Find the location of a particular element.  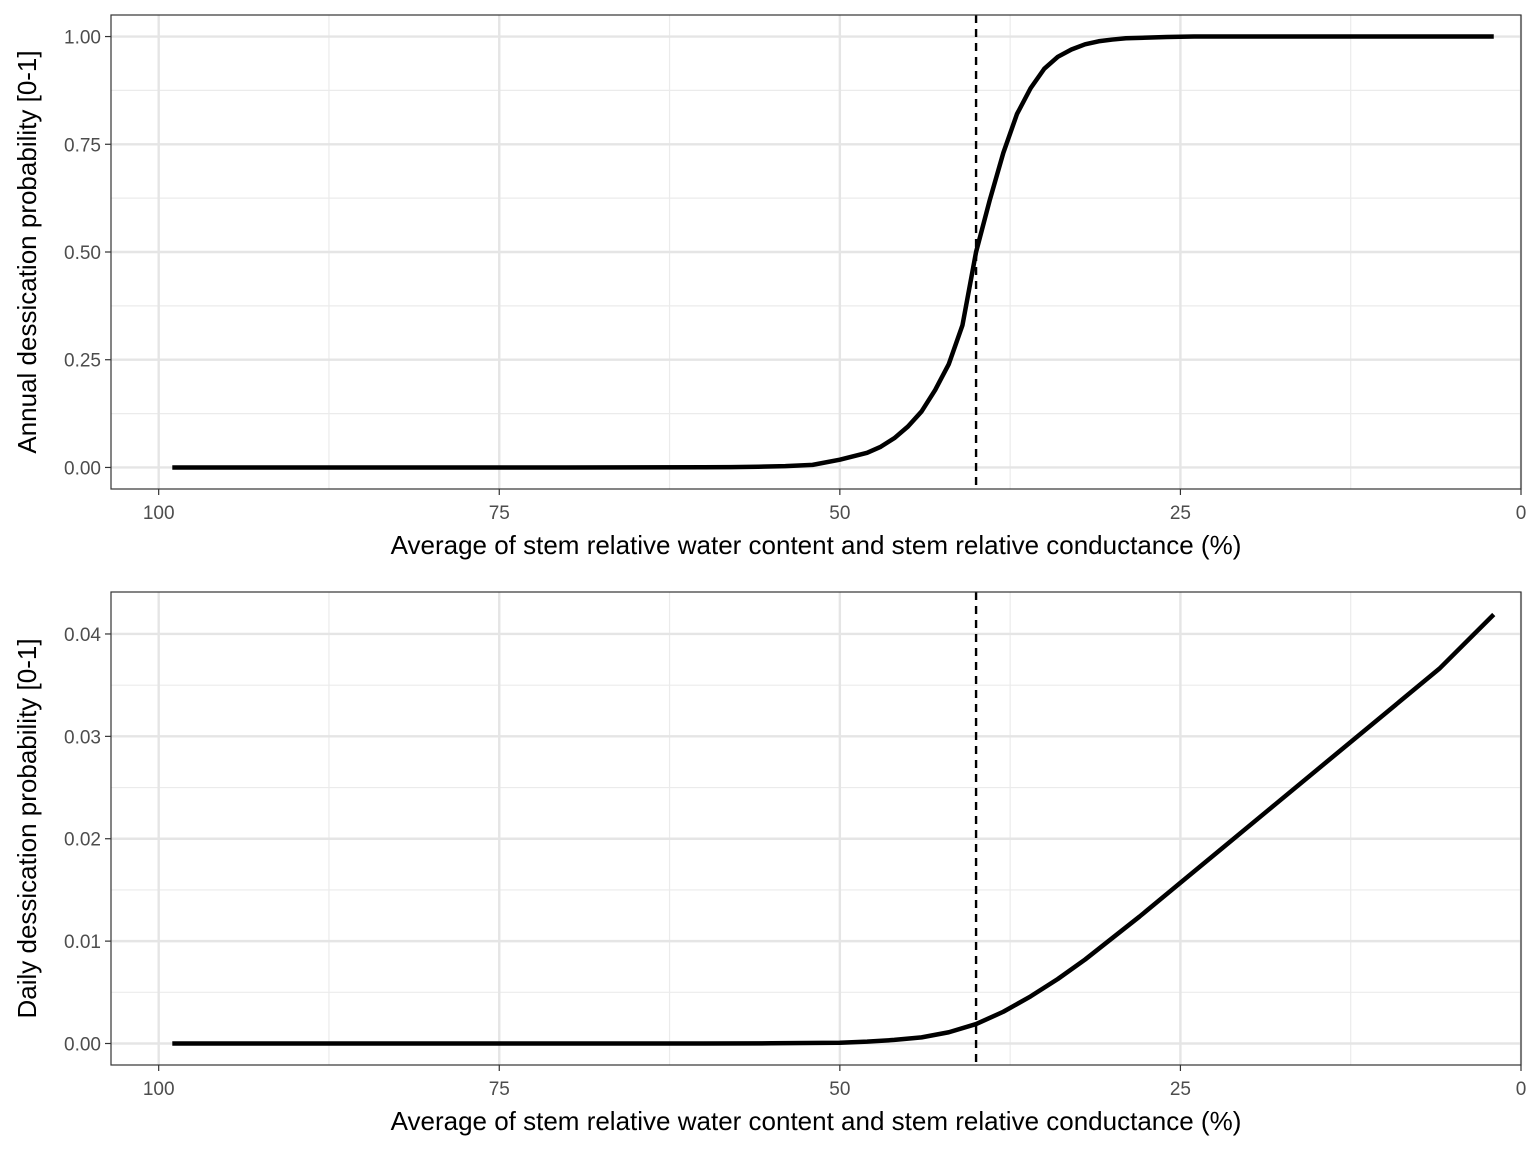

y-tick-label: 0.02 is located at coordinates (82, 840).